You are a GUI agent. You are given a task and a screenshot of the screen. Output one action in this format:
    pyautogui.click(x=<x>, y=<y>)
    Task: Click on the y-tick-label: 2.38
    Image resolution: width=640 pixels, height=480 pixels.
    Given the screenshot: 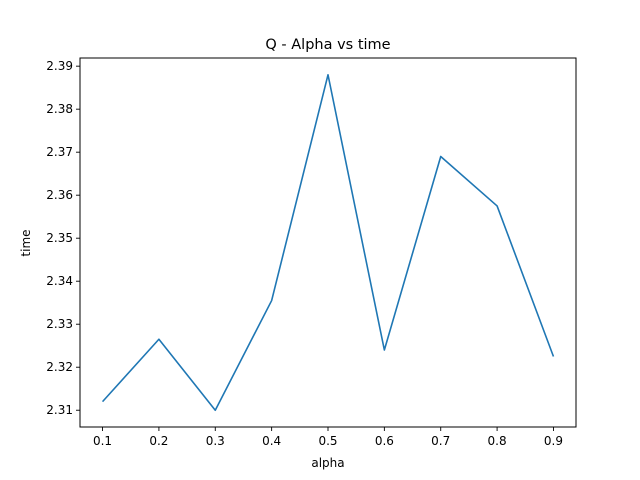 What is the action you would take?
    pyautogui.click(x=59, y=109)
    